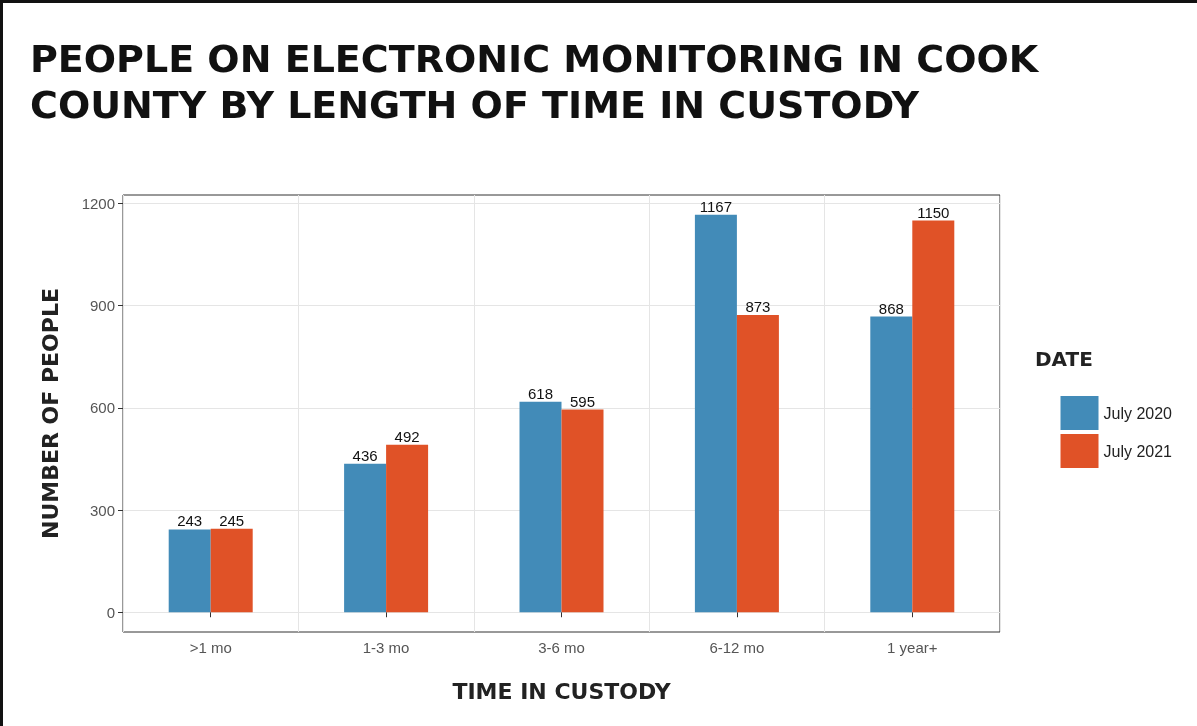  What do you see at coordinates (190, 521) in the screenshot?
I see `data-label: 243` at bounding box center [190, 521].